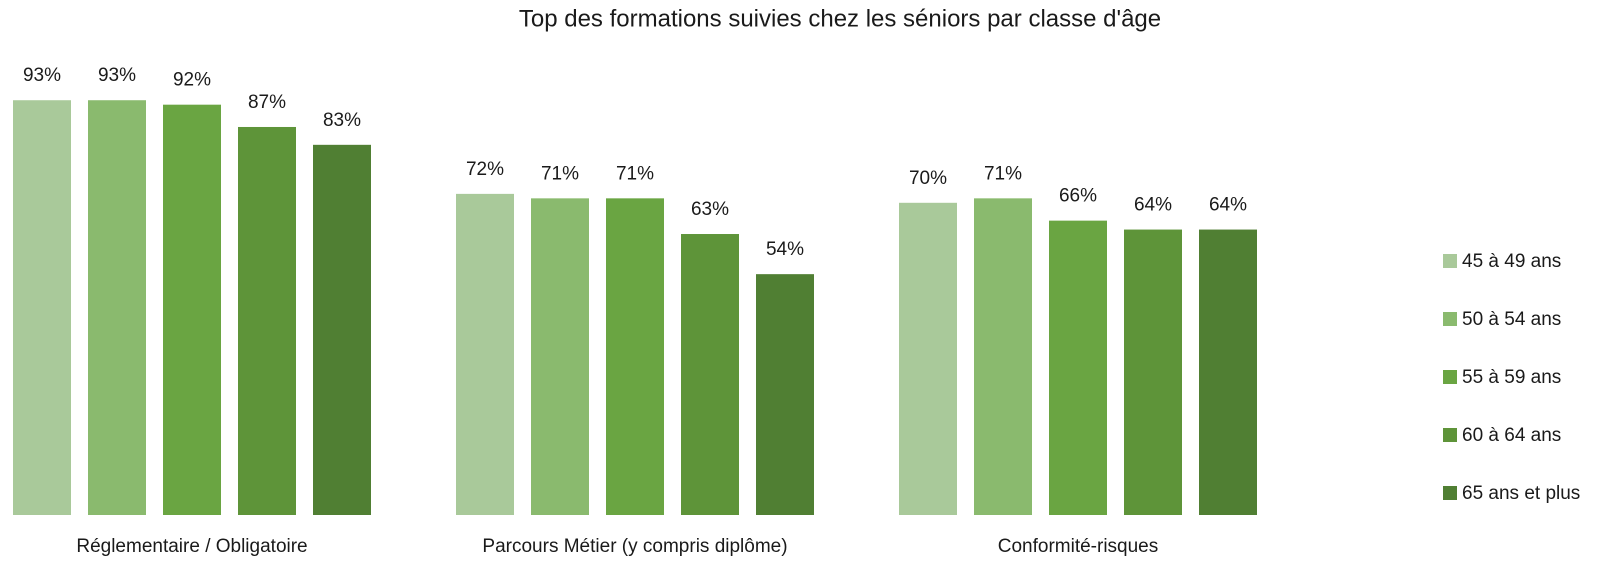 The width and height of the screenshot is (1605, 575). Describe the element at coordinates (1511, 435) in the screenshot. I see `legend-label: 60 à 64 ans` at that location.